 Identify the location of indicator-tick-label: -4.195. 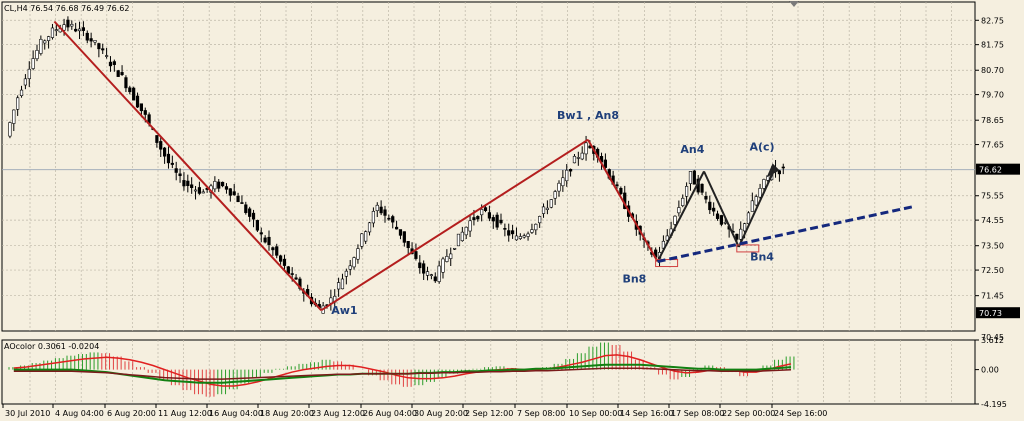
(994, 404).